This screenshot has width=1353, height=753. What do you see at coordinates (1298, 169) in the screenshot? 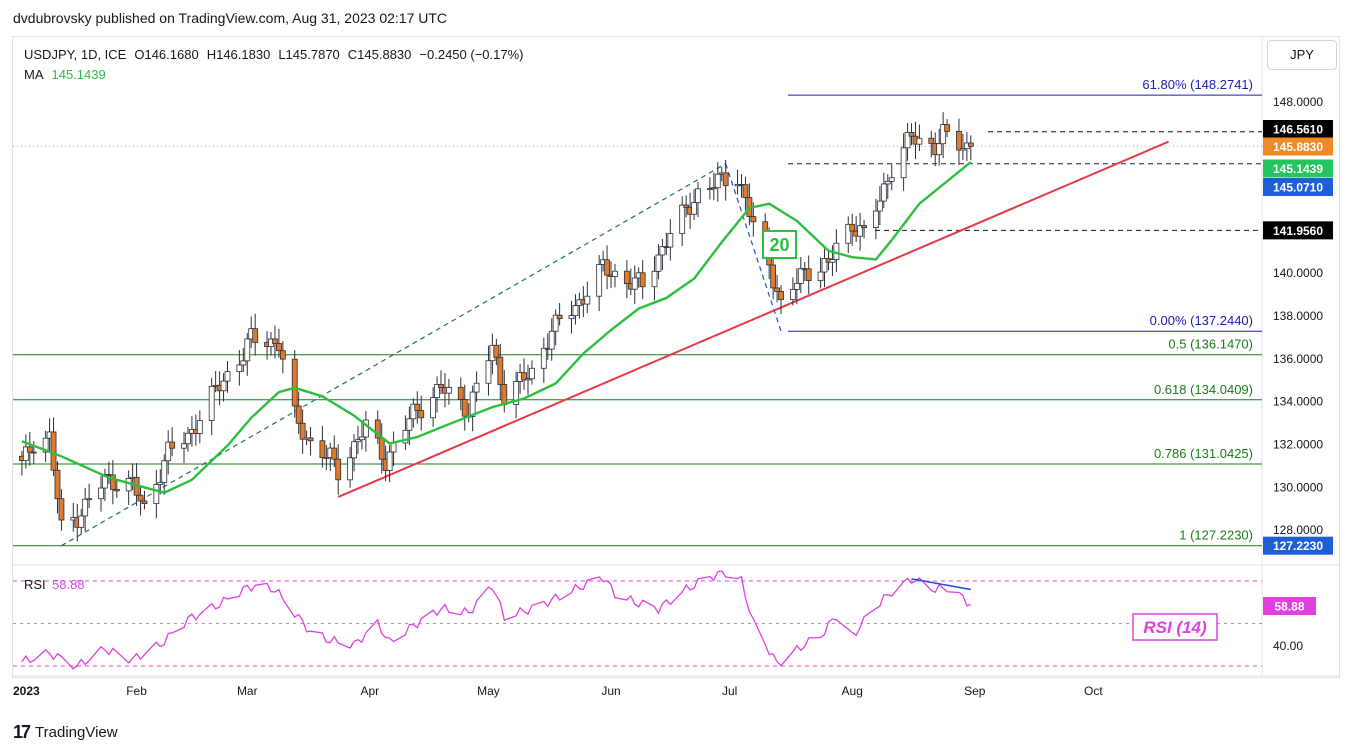
I see `price-tag-label: 145.1439` at bounding box center [1298, 169].